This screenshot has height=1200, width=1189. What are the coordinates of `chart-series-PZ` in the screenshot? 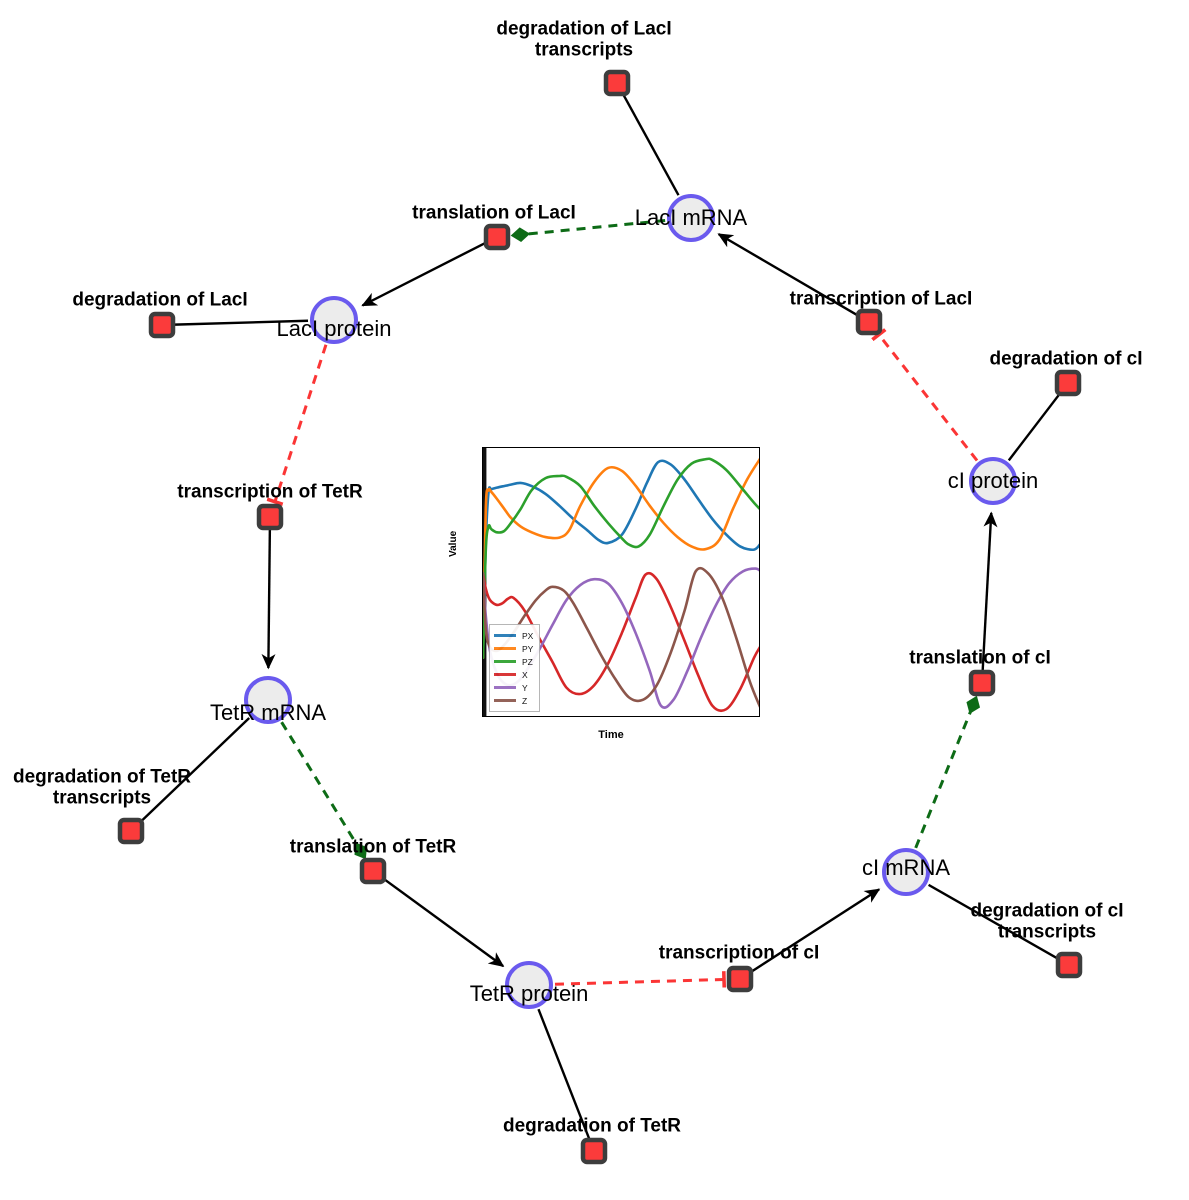 It's located at (621, 558).